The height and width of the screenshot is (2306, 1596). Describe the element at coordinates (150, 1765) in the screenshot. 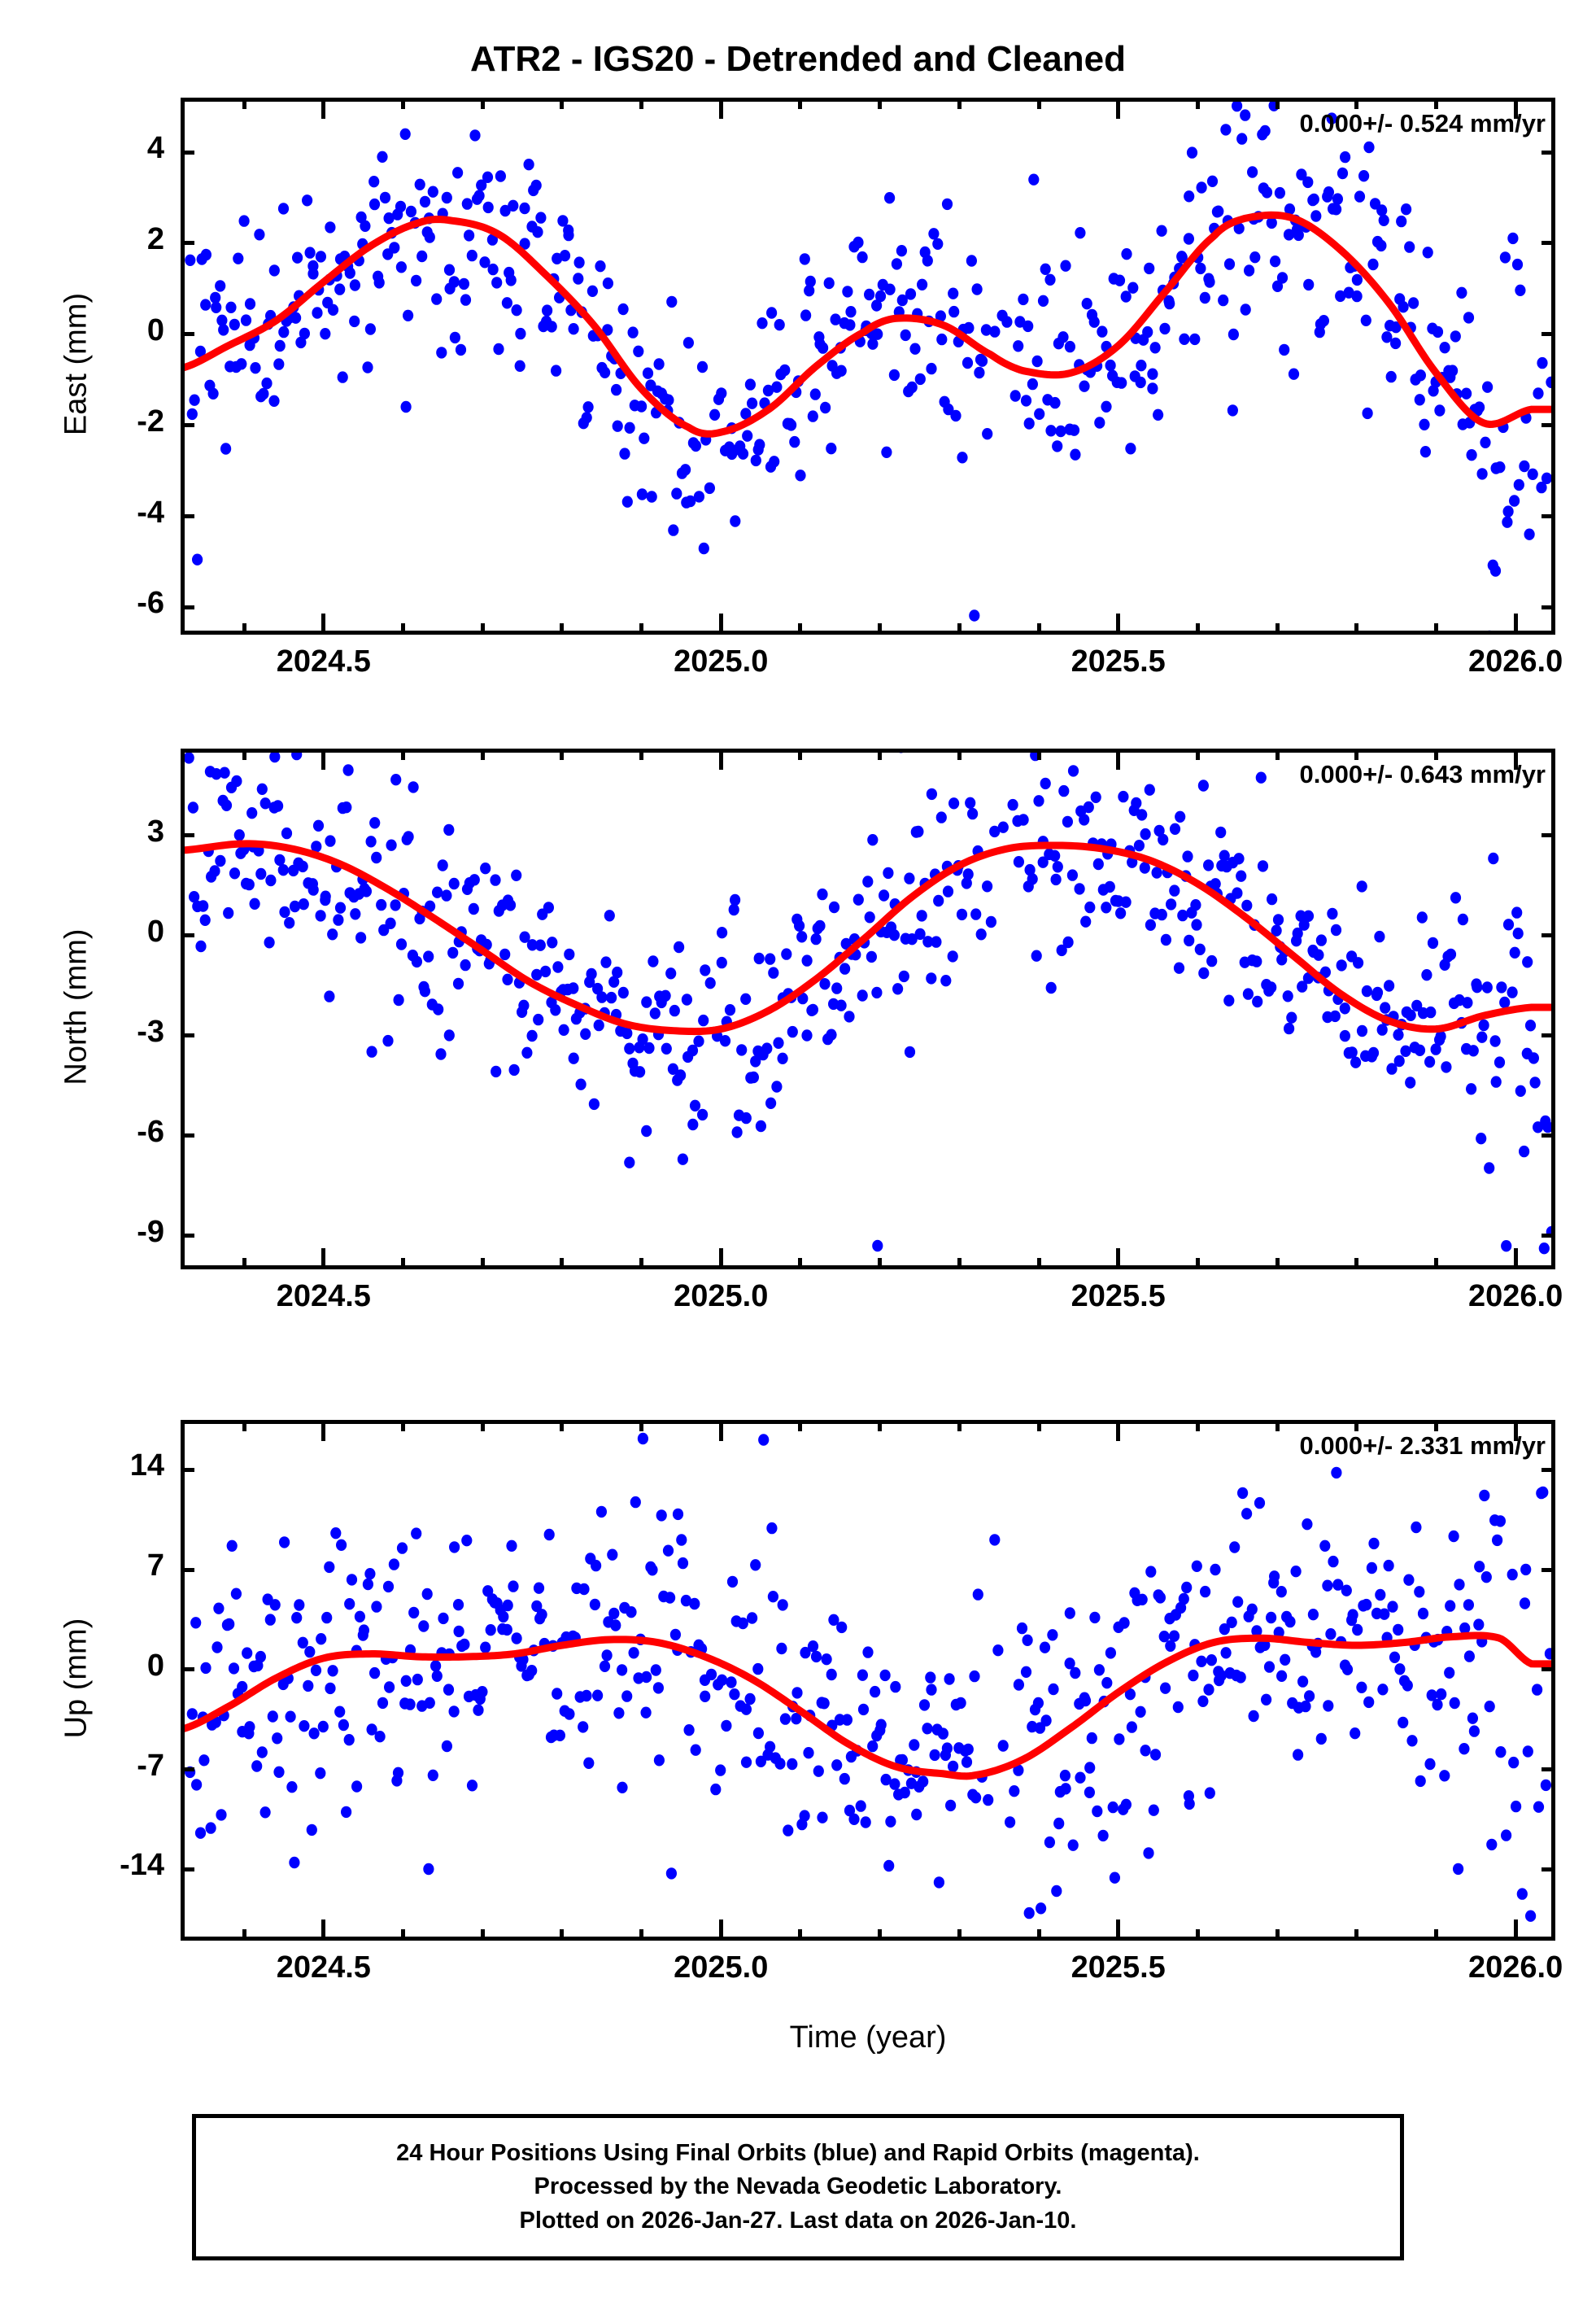

I see `y-tick-label: -7` at that location.